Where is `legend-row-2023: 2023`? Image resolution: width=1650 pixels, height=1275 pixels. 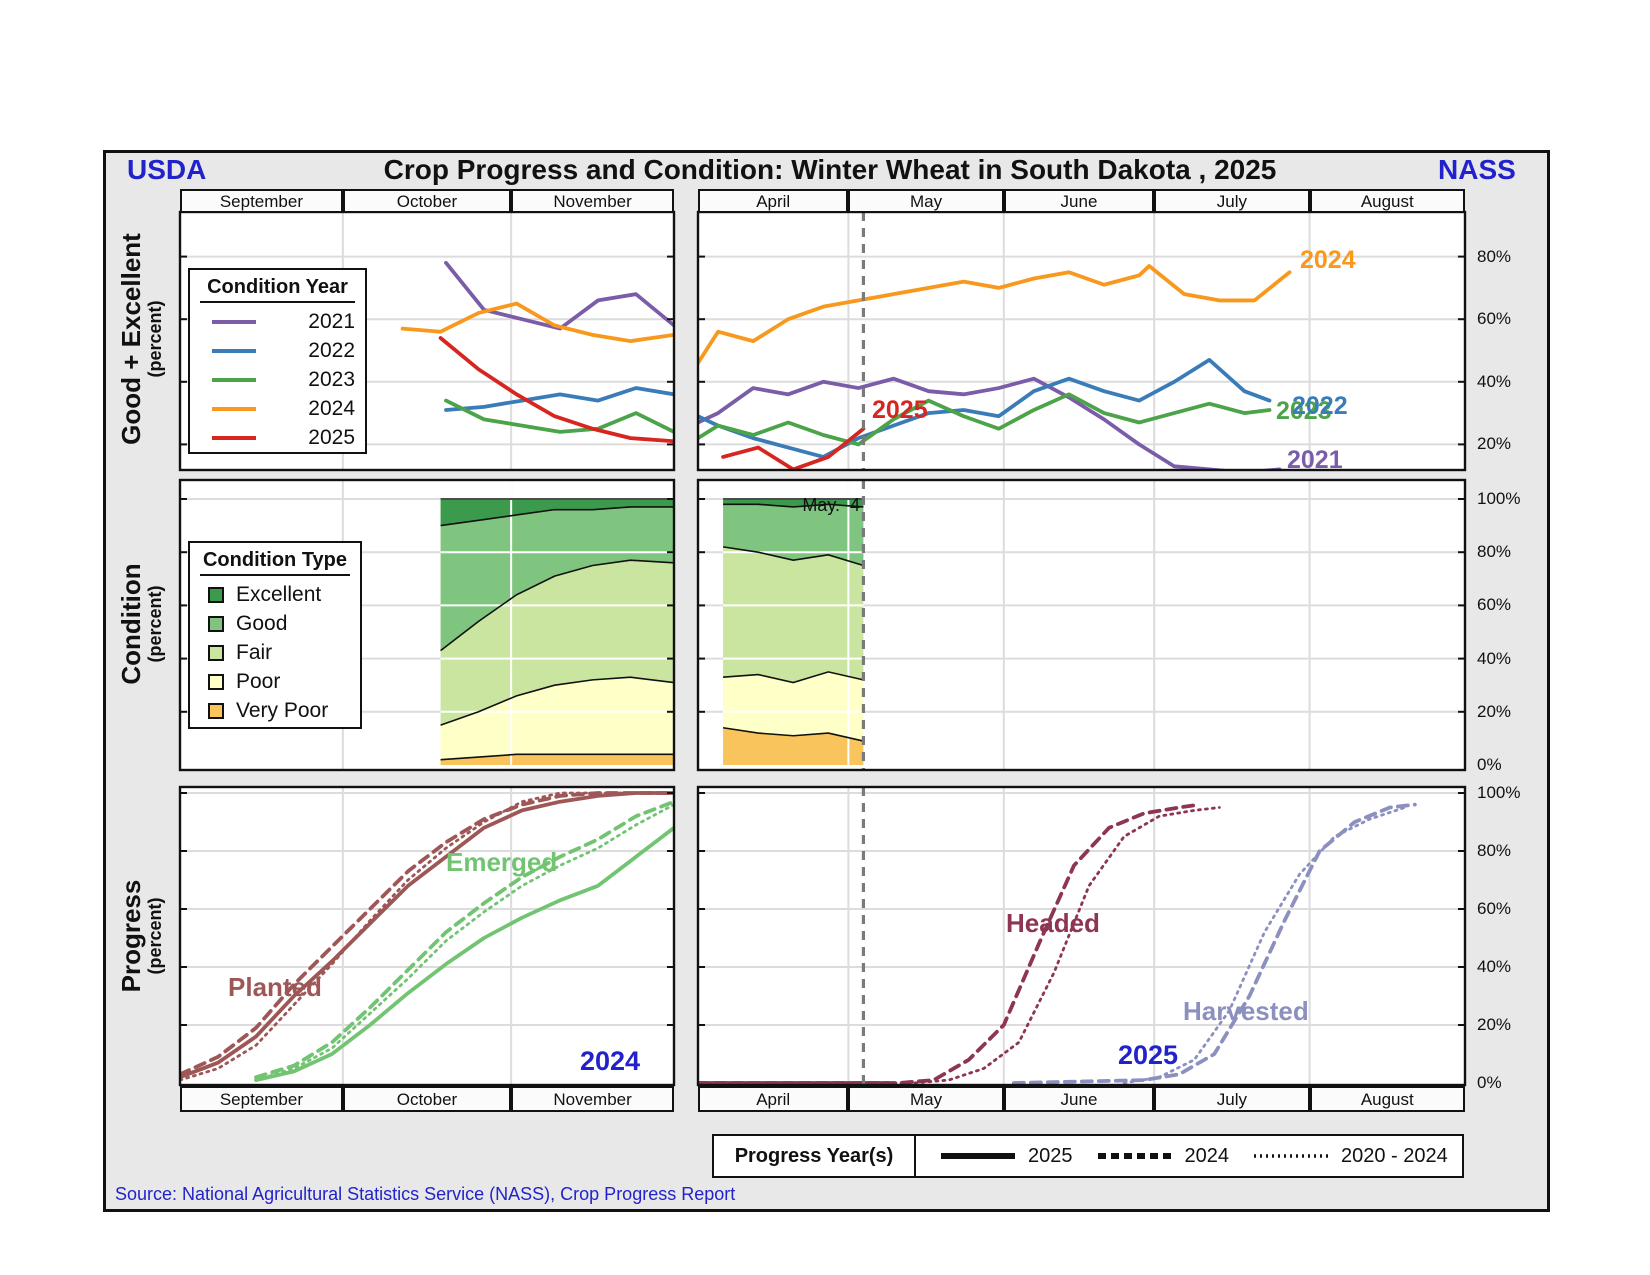
legend-row-2023: 2023 is located at coordinates (277, 379).